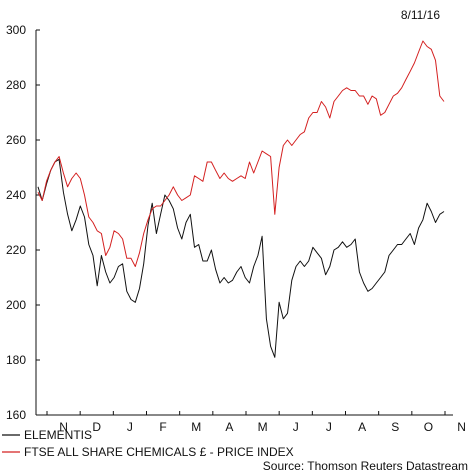 This screenshot has height=476, width=475. What do you see at coordinates (16, 222) in the screenshot?
I see `y-axis-labels: 160 180 200 220 240 260 280 300` at bounding box center [16, 222].